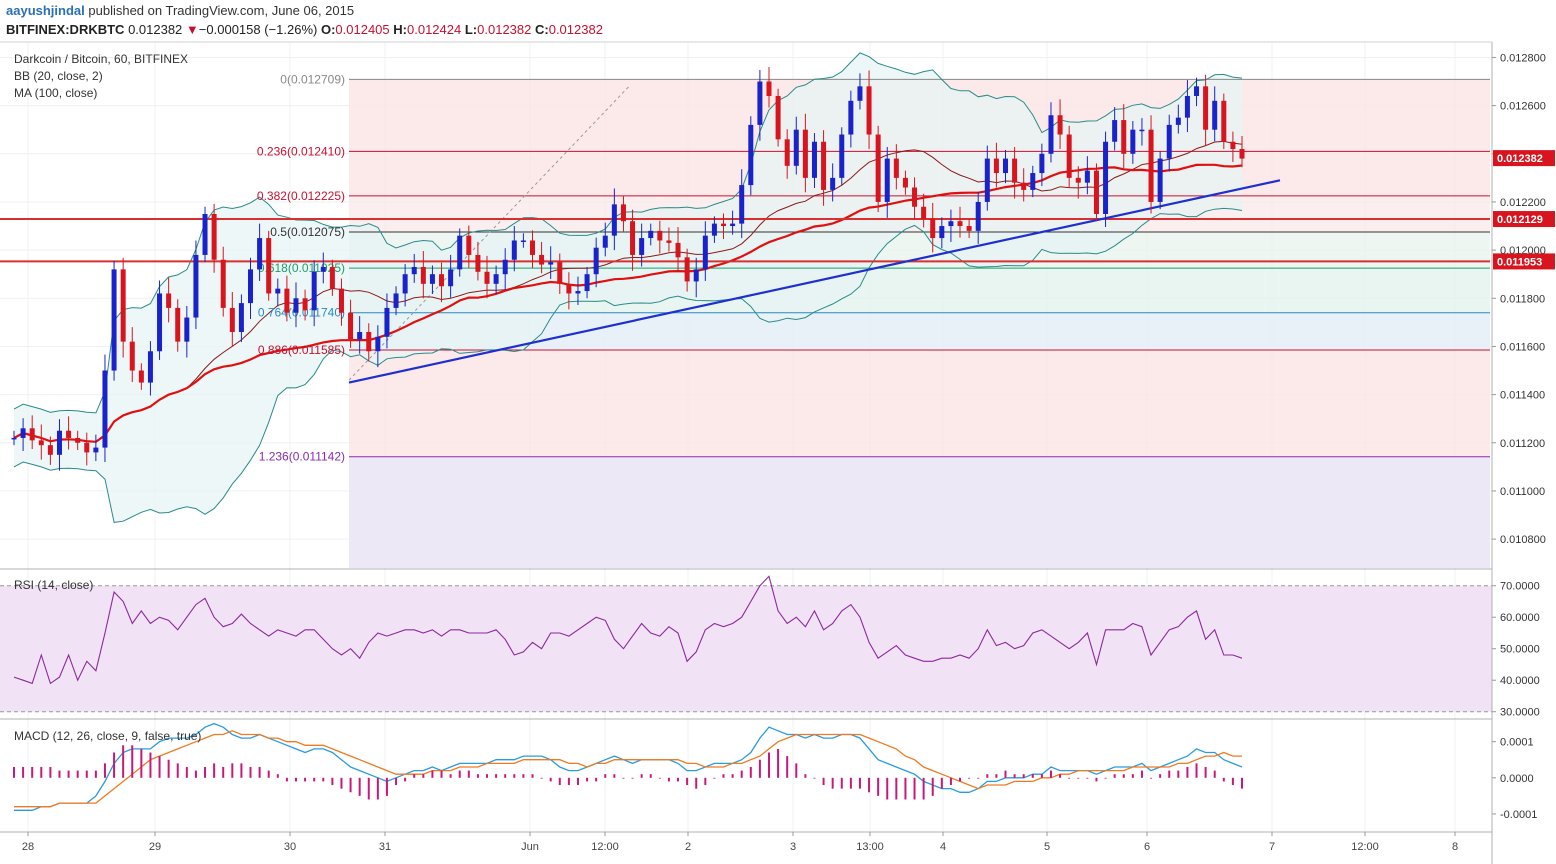 The image size is (1556, 864). Describe the element at coordinates (307, 232) in the screenshot. I see `fib-level-label: 0.5(0.012075)` at that location.